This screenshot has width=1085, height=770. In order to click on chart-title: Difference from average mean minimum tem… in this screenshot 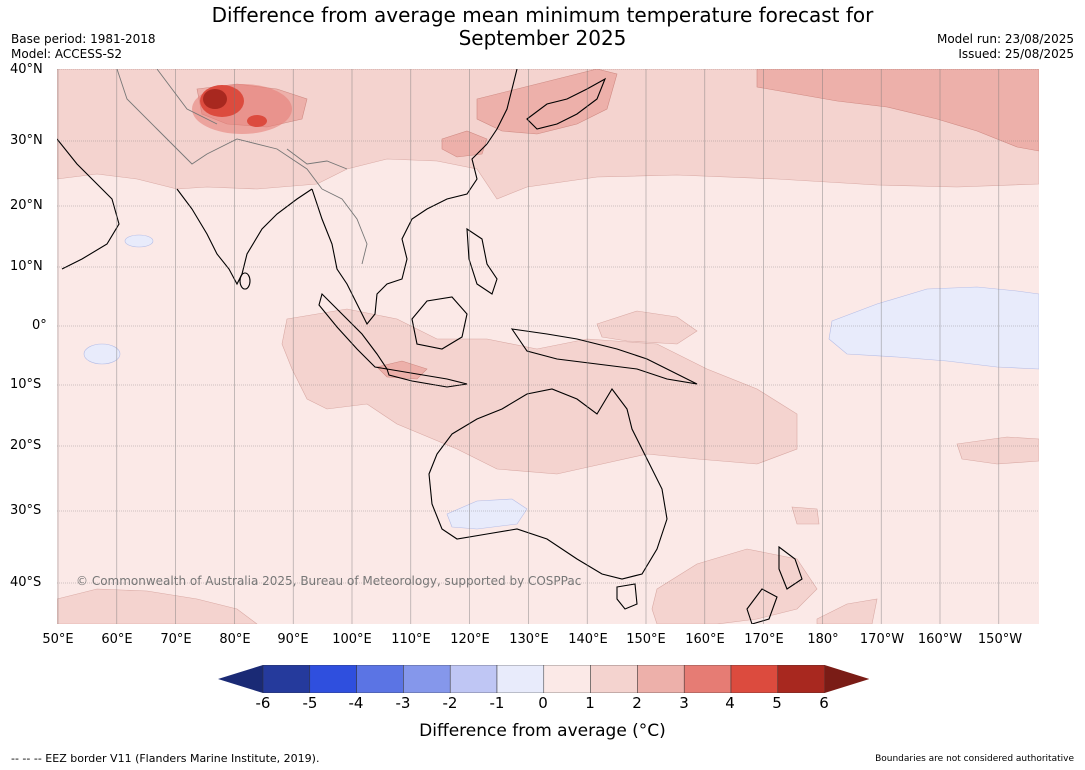, I will do `click(542, 27)`.